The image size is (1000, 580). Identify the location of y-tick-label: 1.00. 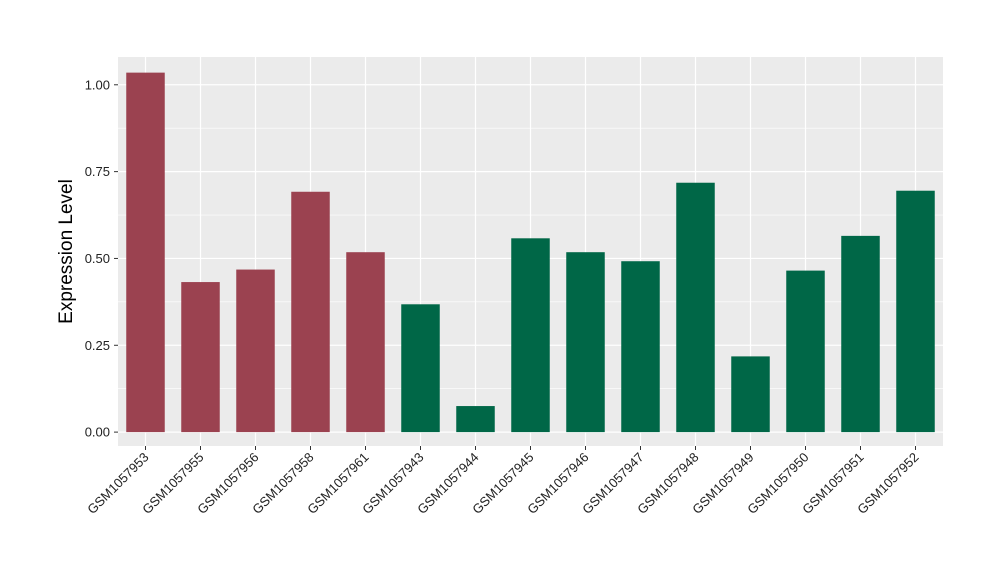
(97, 84).